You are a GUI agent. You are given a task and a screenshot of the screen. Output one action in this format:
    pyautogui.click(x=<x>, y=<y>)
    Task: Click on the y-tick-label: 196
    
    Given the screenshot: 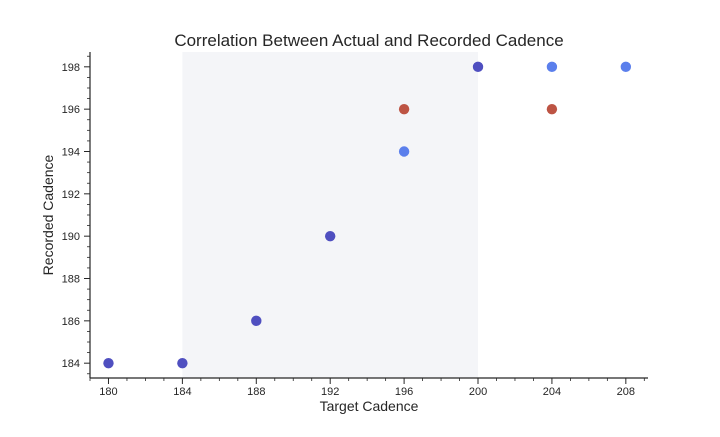 What is the action you would take?
    pyautogui.click(x=71, y=110)
    